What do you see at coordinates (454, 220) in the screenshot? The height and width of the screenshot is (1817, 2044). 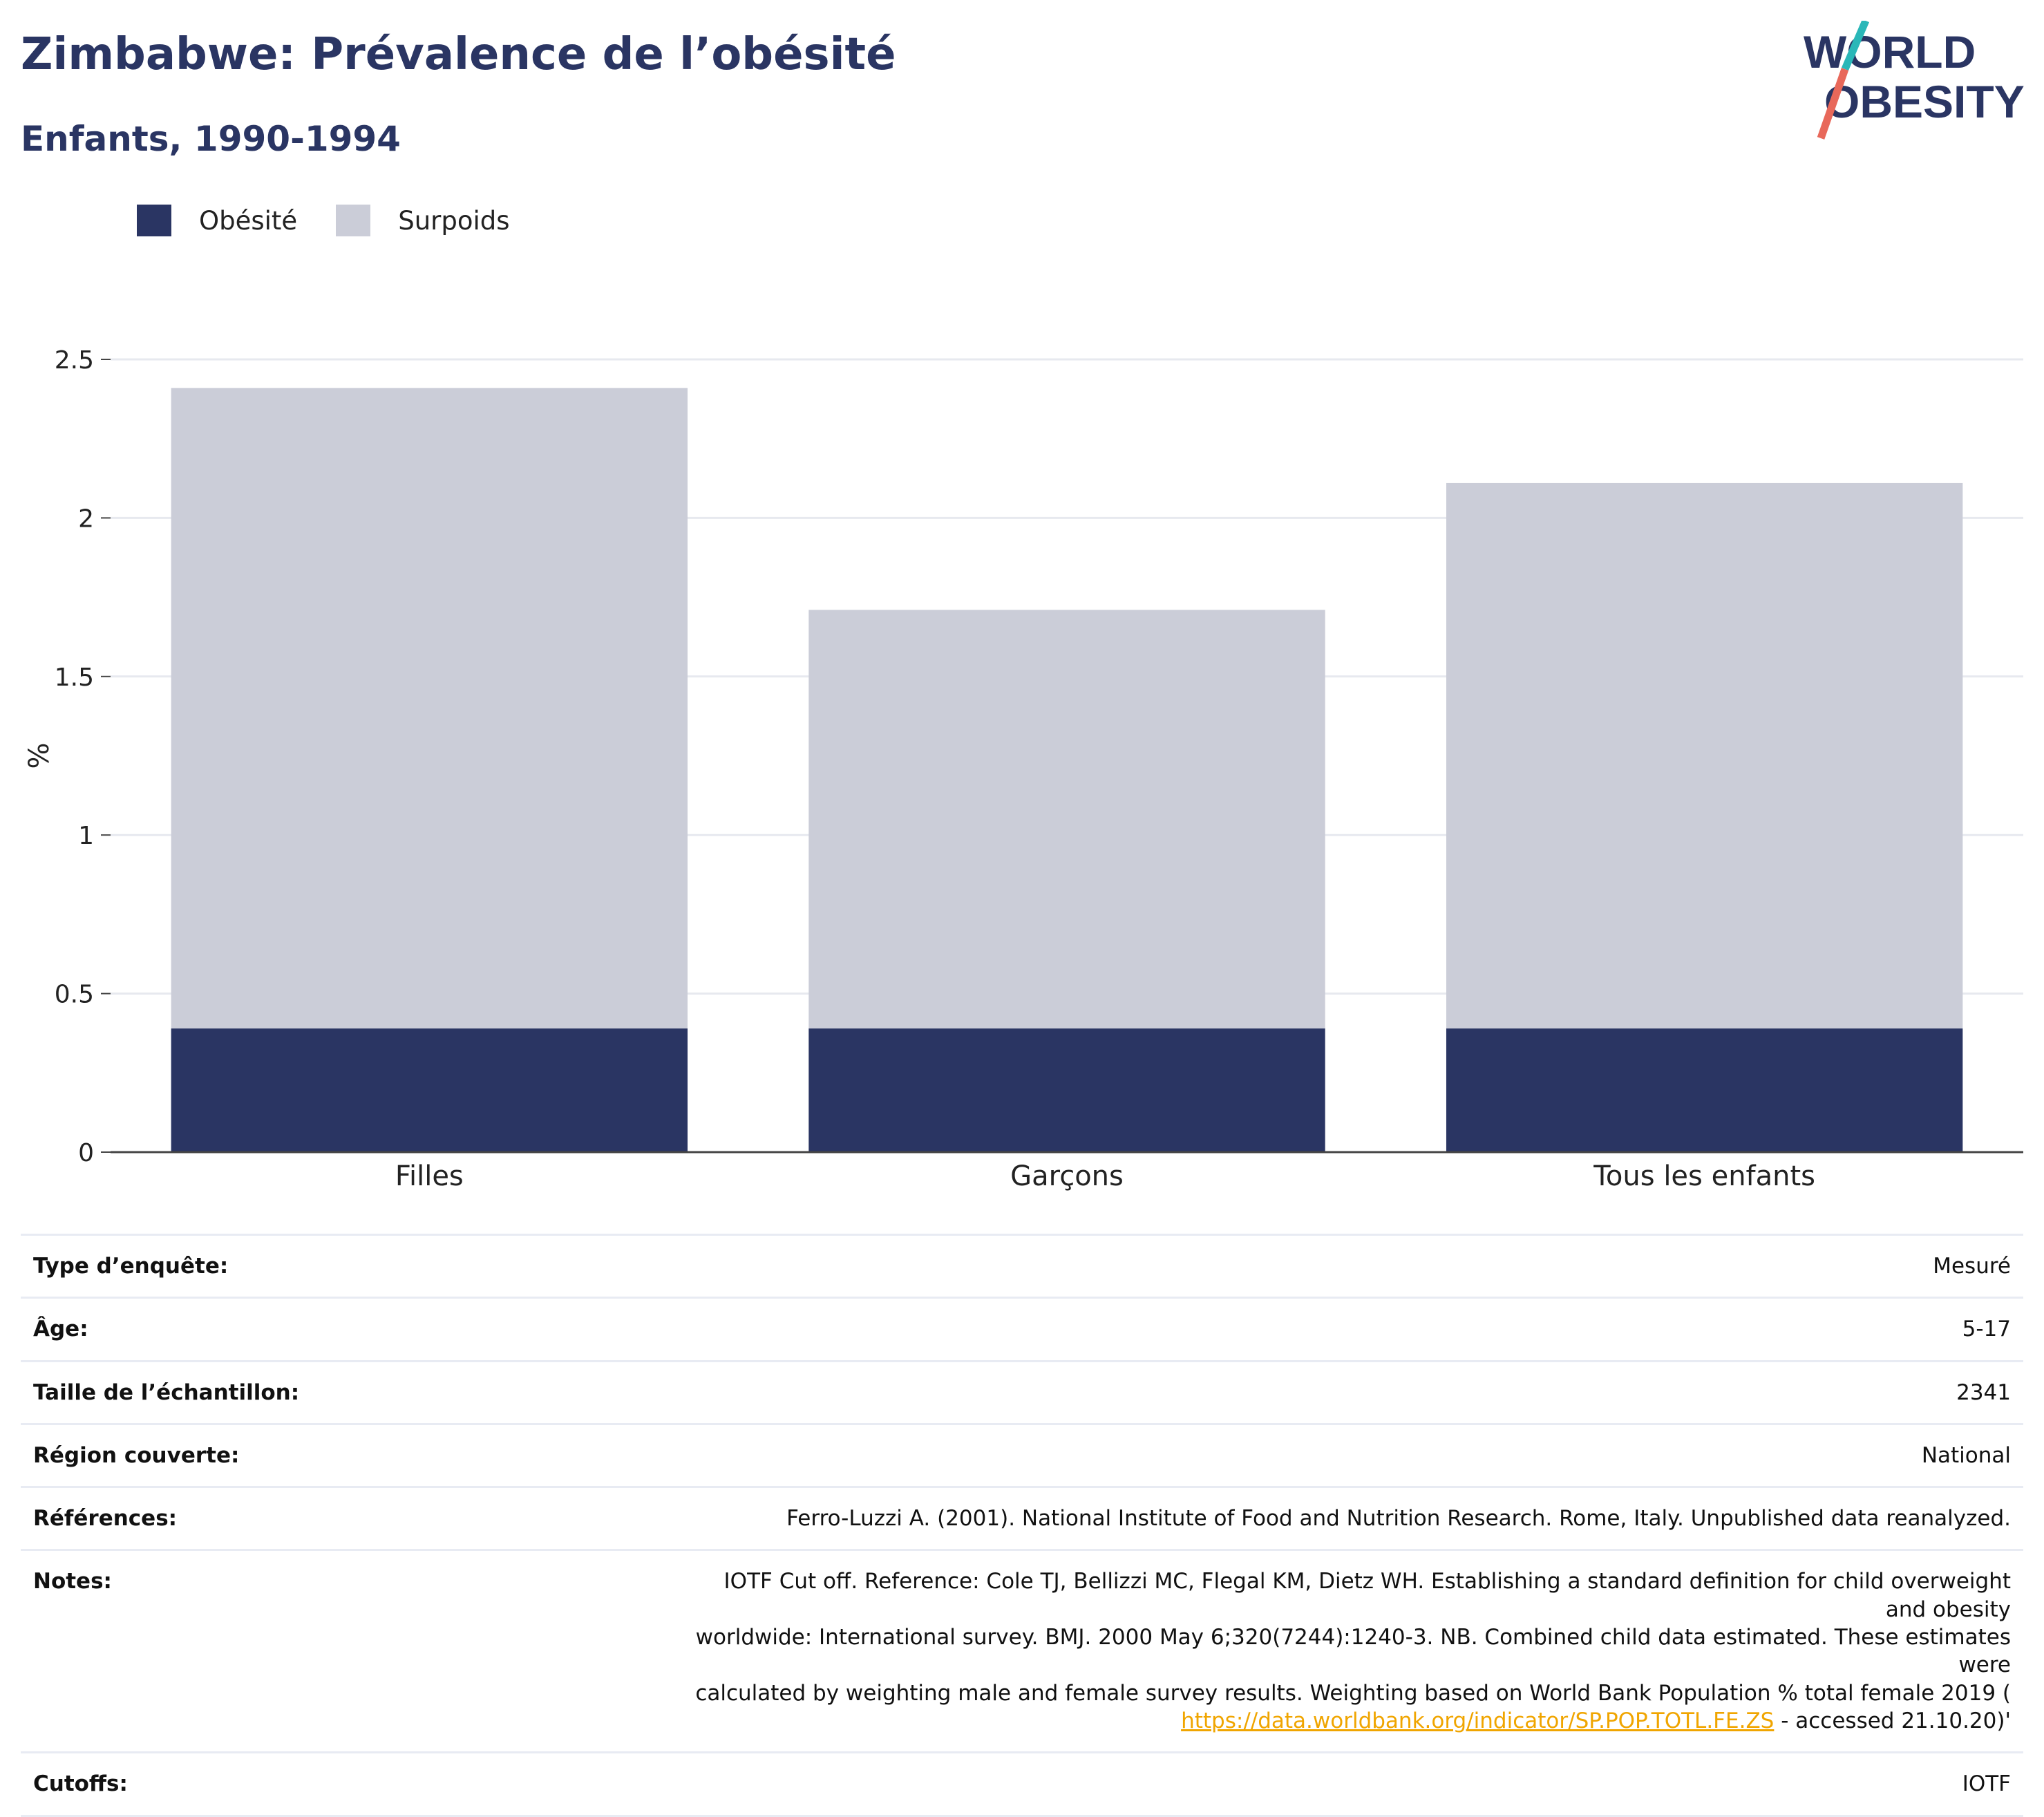 I see `legend-label-surpoids: Surpoids` at bounding box center [454, 220].